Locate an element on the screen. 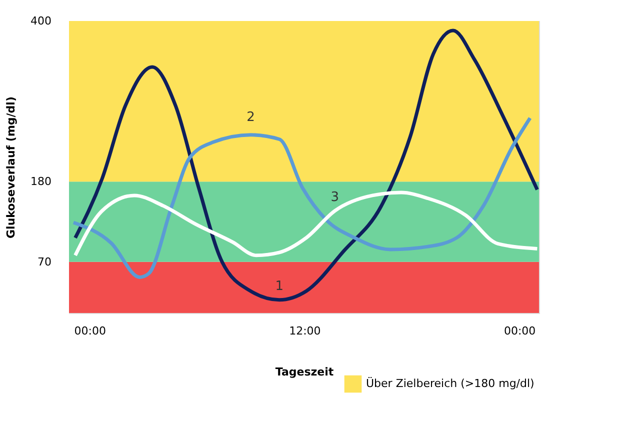 This screenshot has height=437, width=627. y-tick-label: 180 is located at coordinates (41, 181).